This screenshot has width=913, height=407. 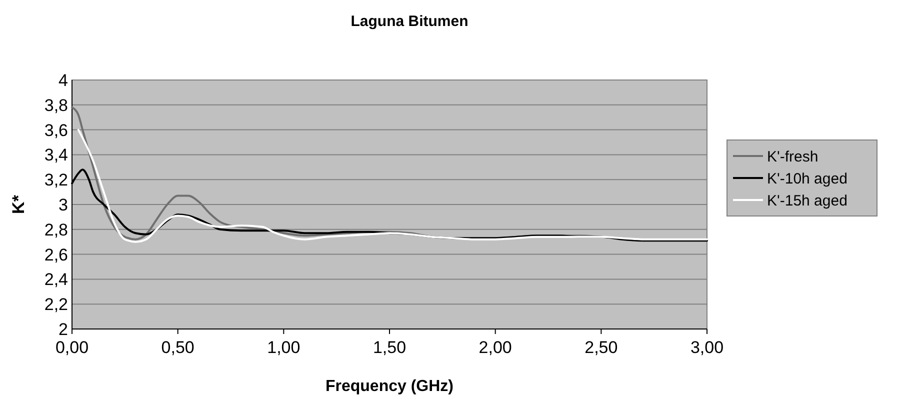 What do you see at coordinates (63, 80) in the screenshot?
I see `y-tick-label: 4` at bounding box center [63, 80].